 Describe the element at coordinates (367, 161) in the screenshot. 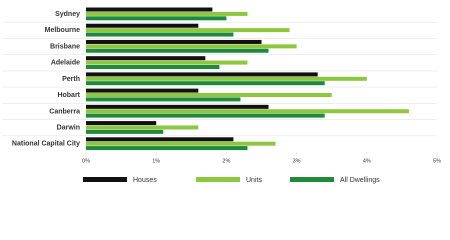

I see `x-tick-label: 4%` at that location.